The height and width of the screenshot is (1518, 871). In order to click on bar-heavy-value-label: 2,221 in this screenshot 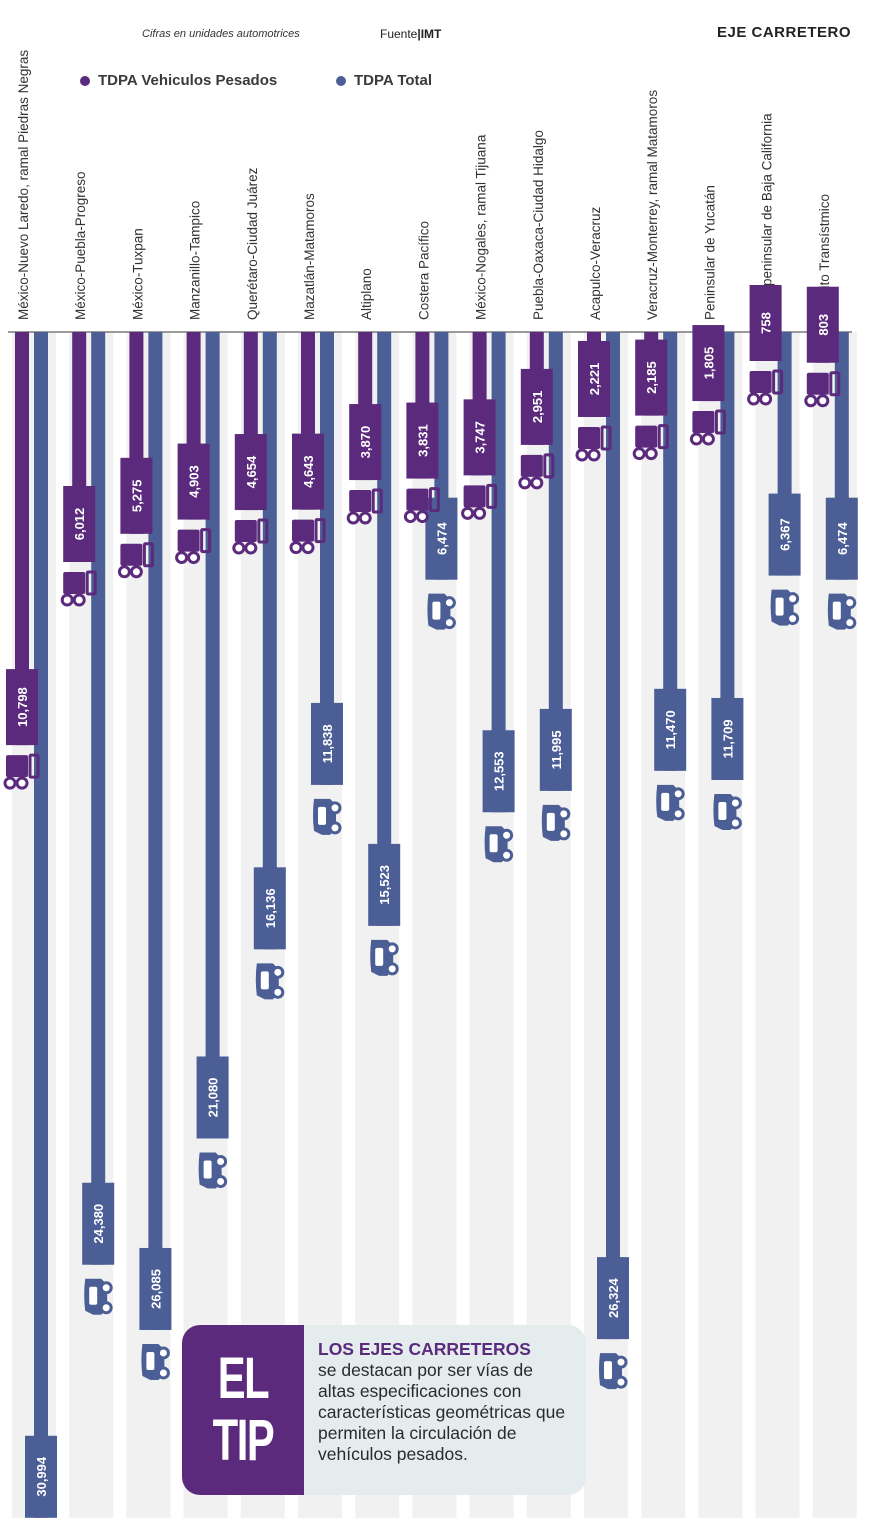, I will do `click(594, 379)`.